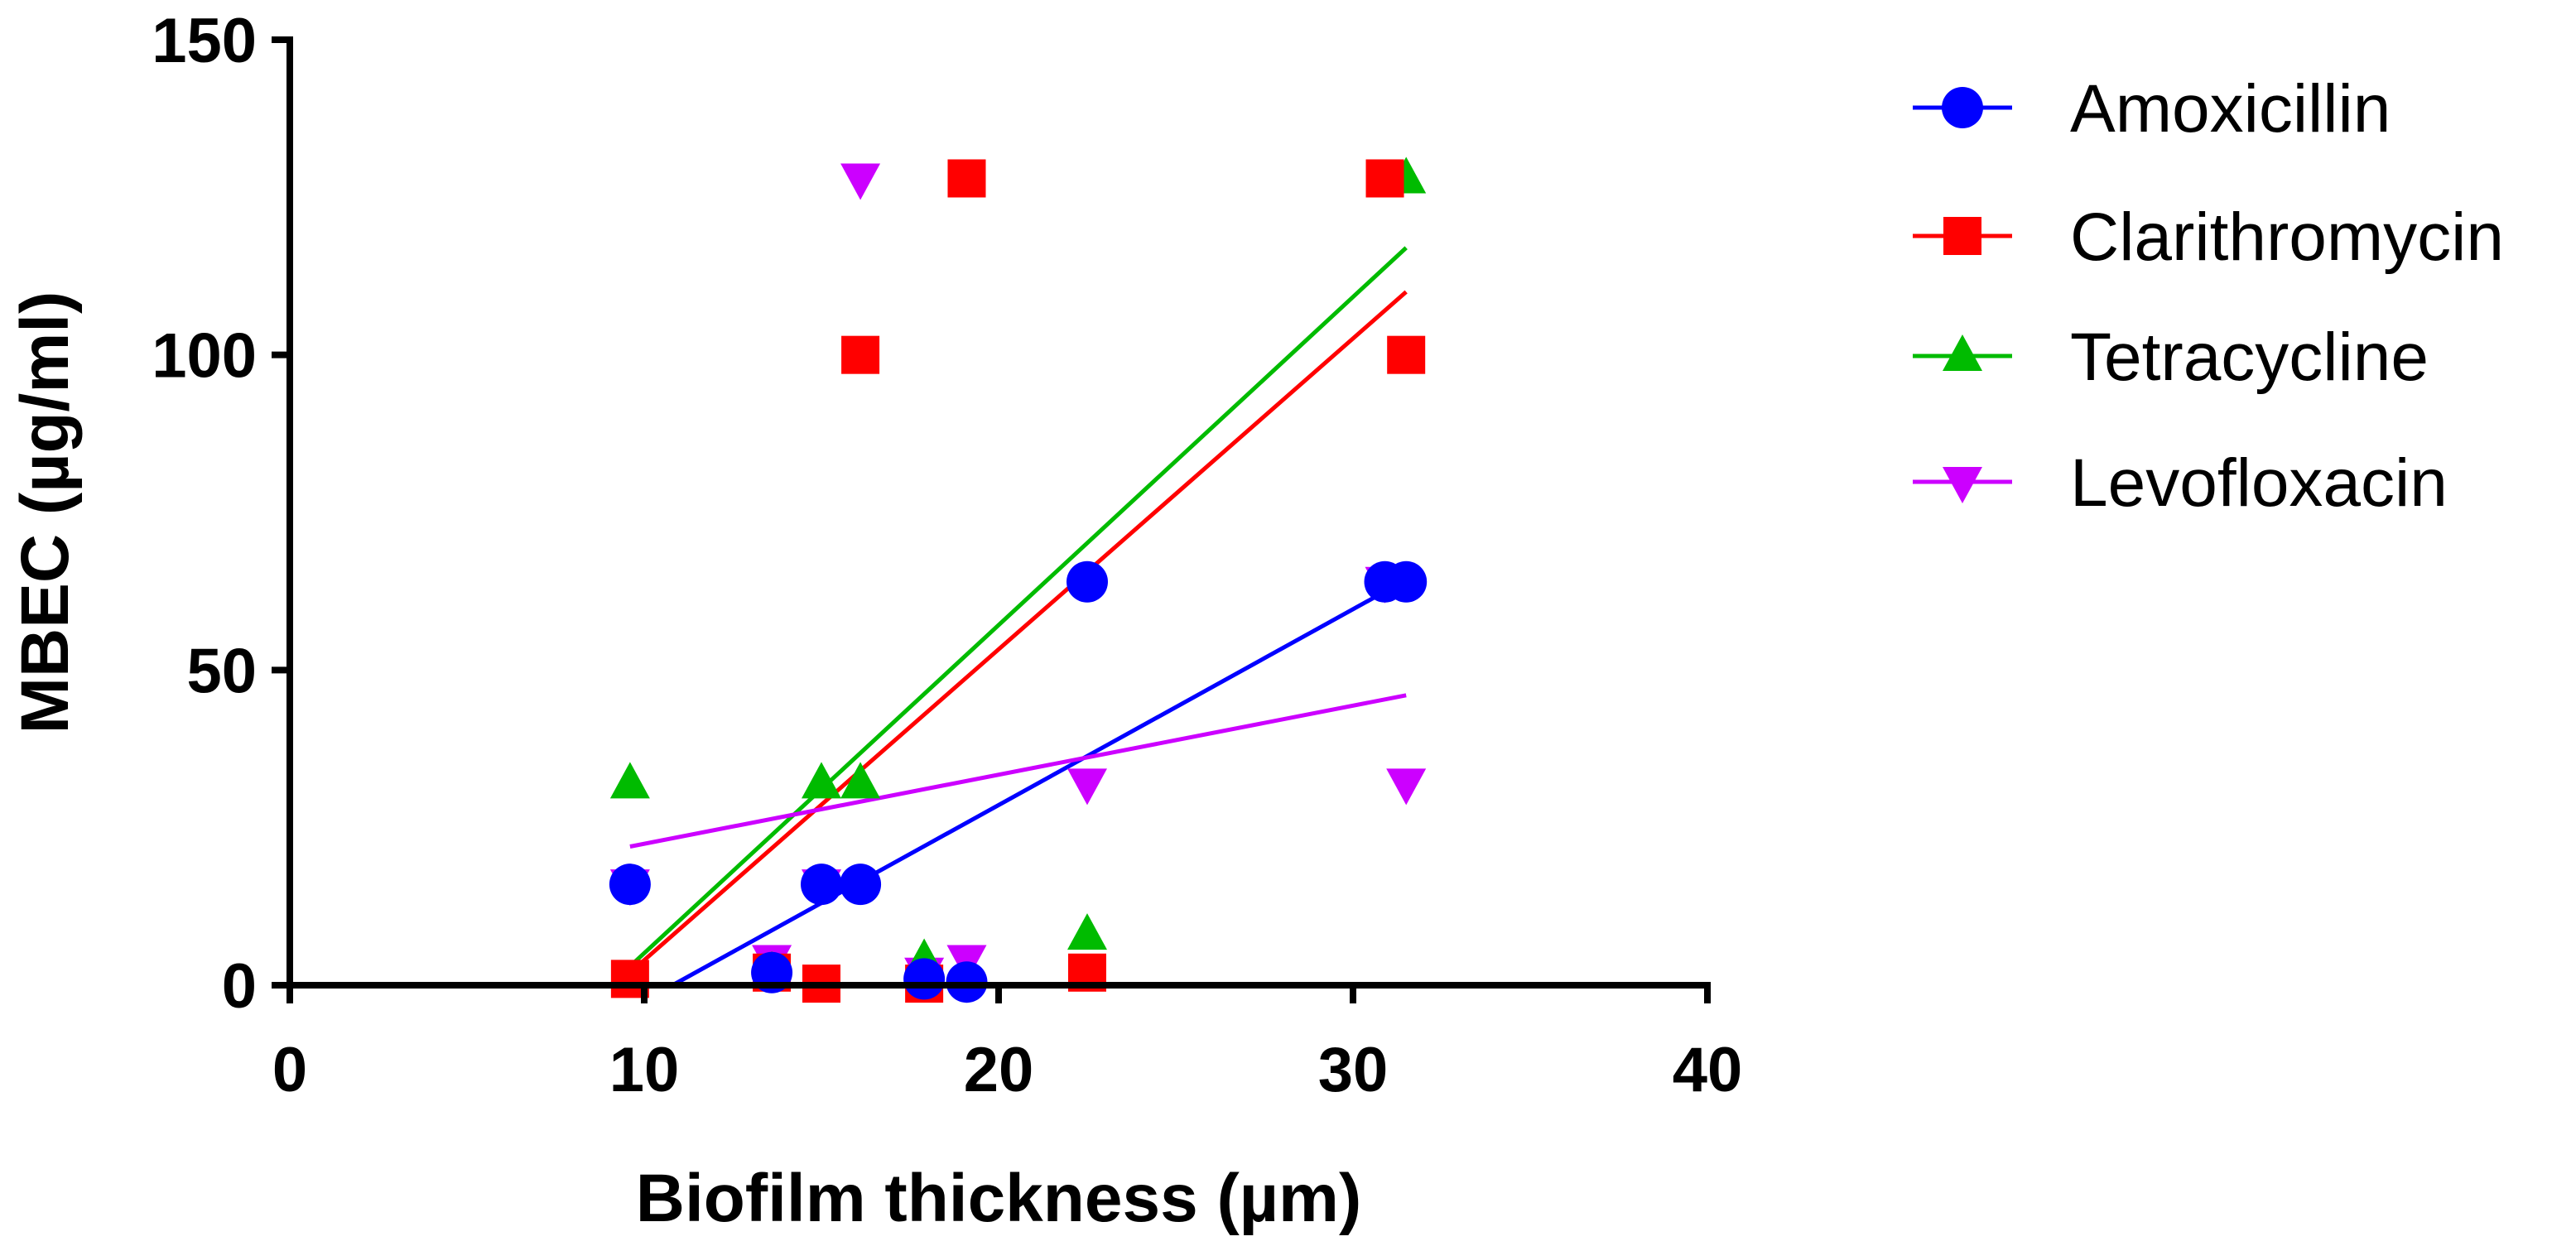 Image resolution: width=2576 pixels, height=1246 pixels. I want to click on x-tick-label: 0, so click(289, 1070).